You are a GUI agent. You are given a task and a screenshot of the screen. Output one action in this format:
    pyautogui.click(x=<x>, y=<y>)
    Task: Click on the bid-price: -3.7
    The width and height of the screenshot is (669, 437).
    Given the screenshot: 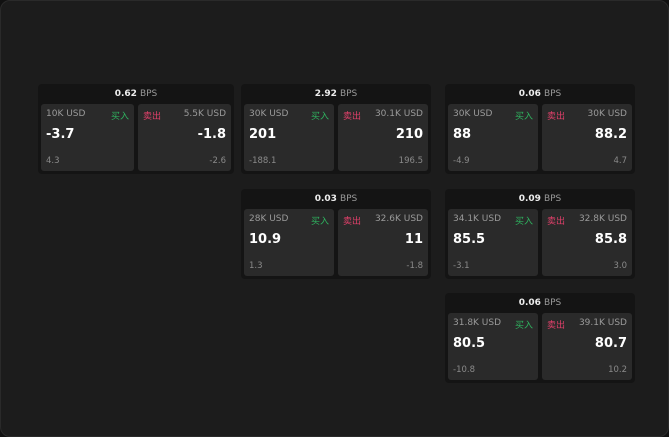 What is the action you would take?
    pyautogui.click(x=60, y=134)
    